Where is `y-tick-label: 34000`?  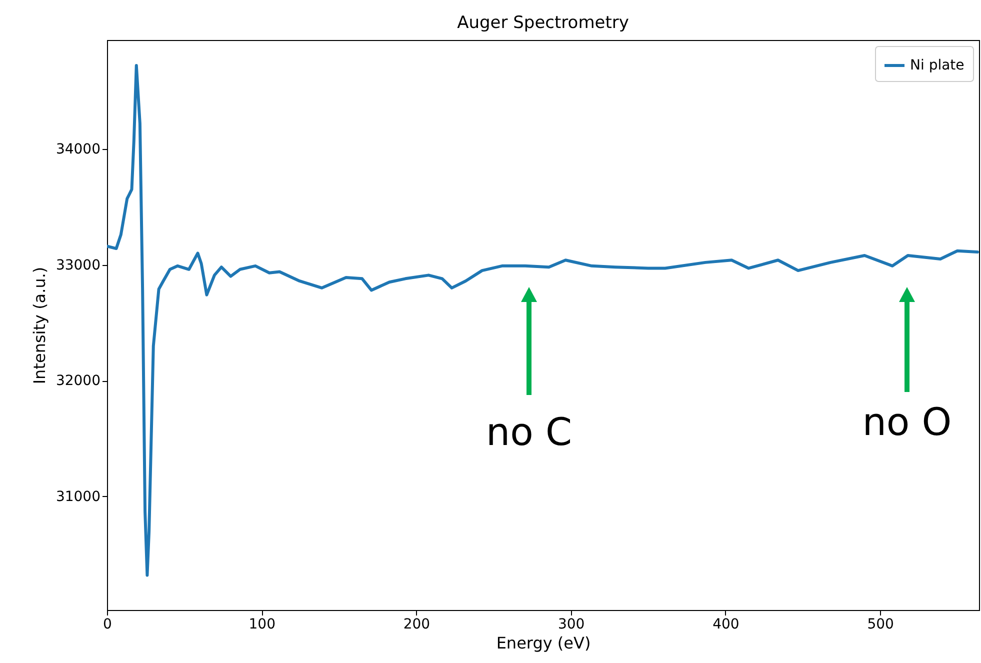 y-tick-label: 34000 is located at coordinates (78, 149).